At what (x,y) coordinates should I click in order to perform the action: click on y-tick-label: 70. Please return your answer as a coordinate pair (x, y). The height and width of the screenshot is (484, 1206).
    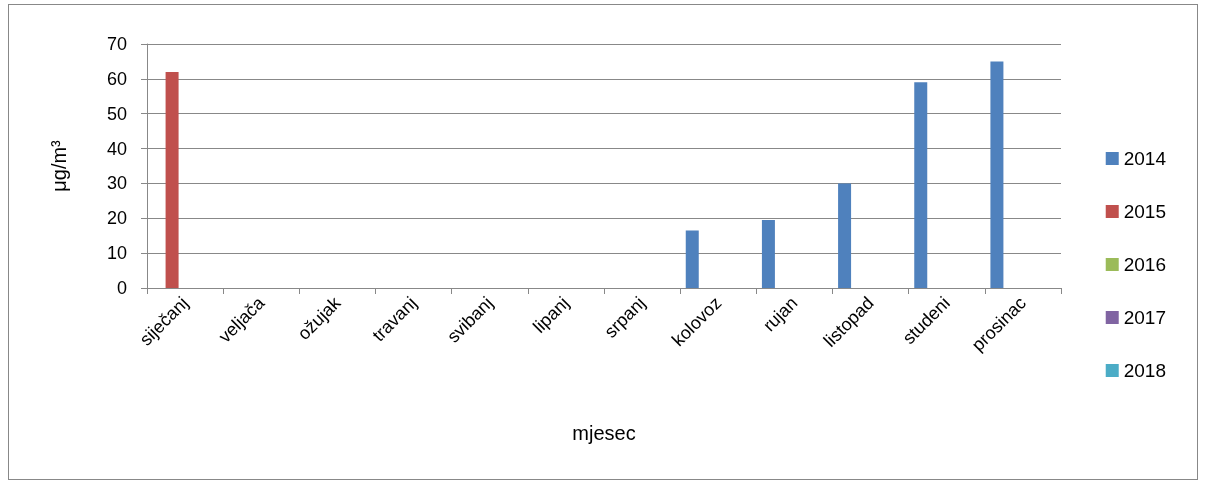
    Looking at the image, I should click on (116, 44).